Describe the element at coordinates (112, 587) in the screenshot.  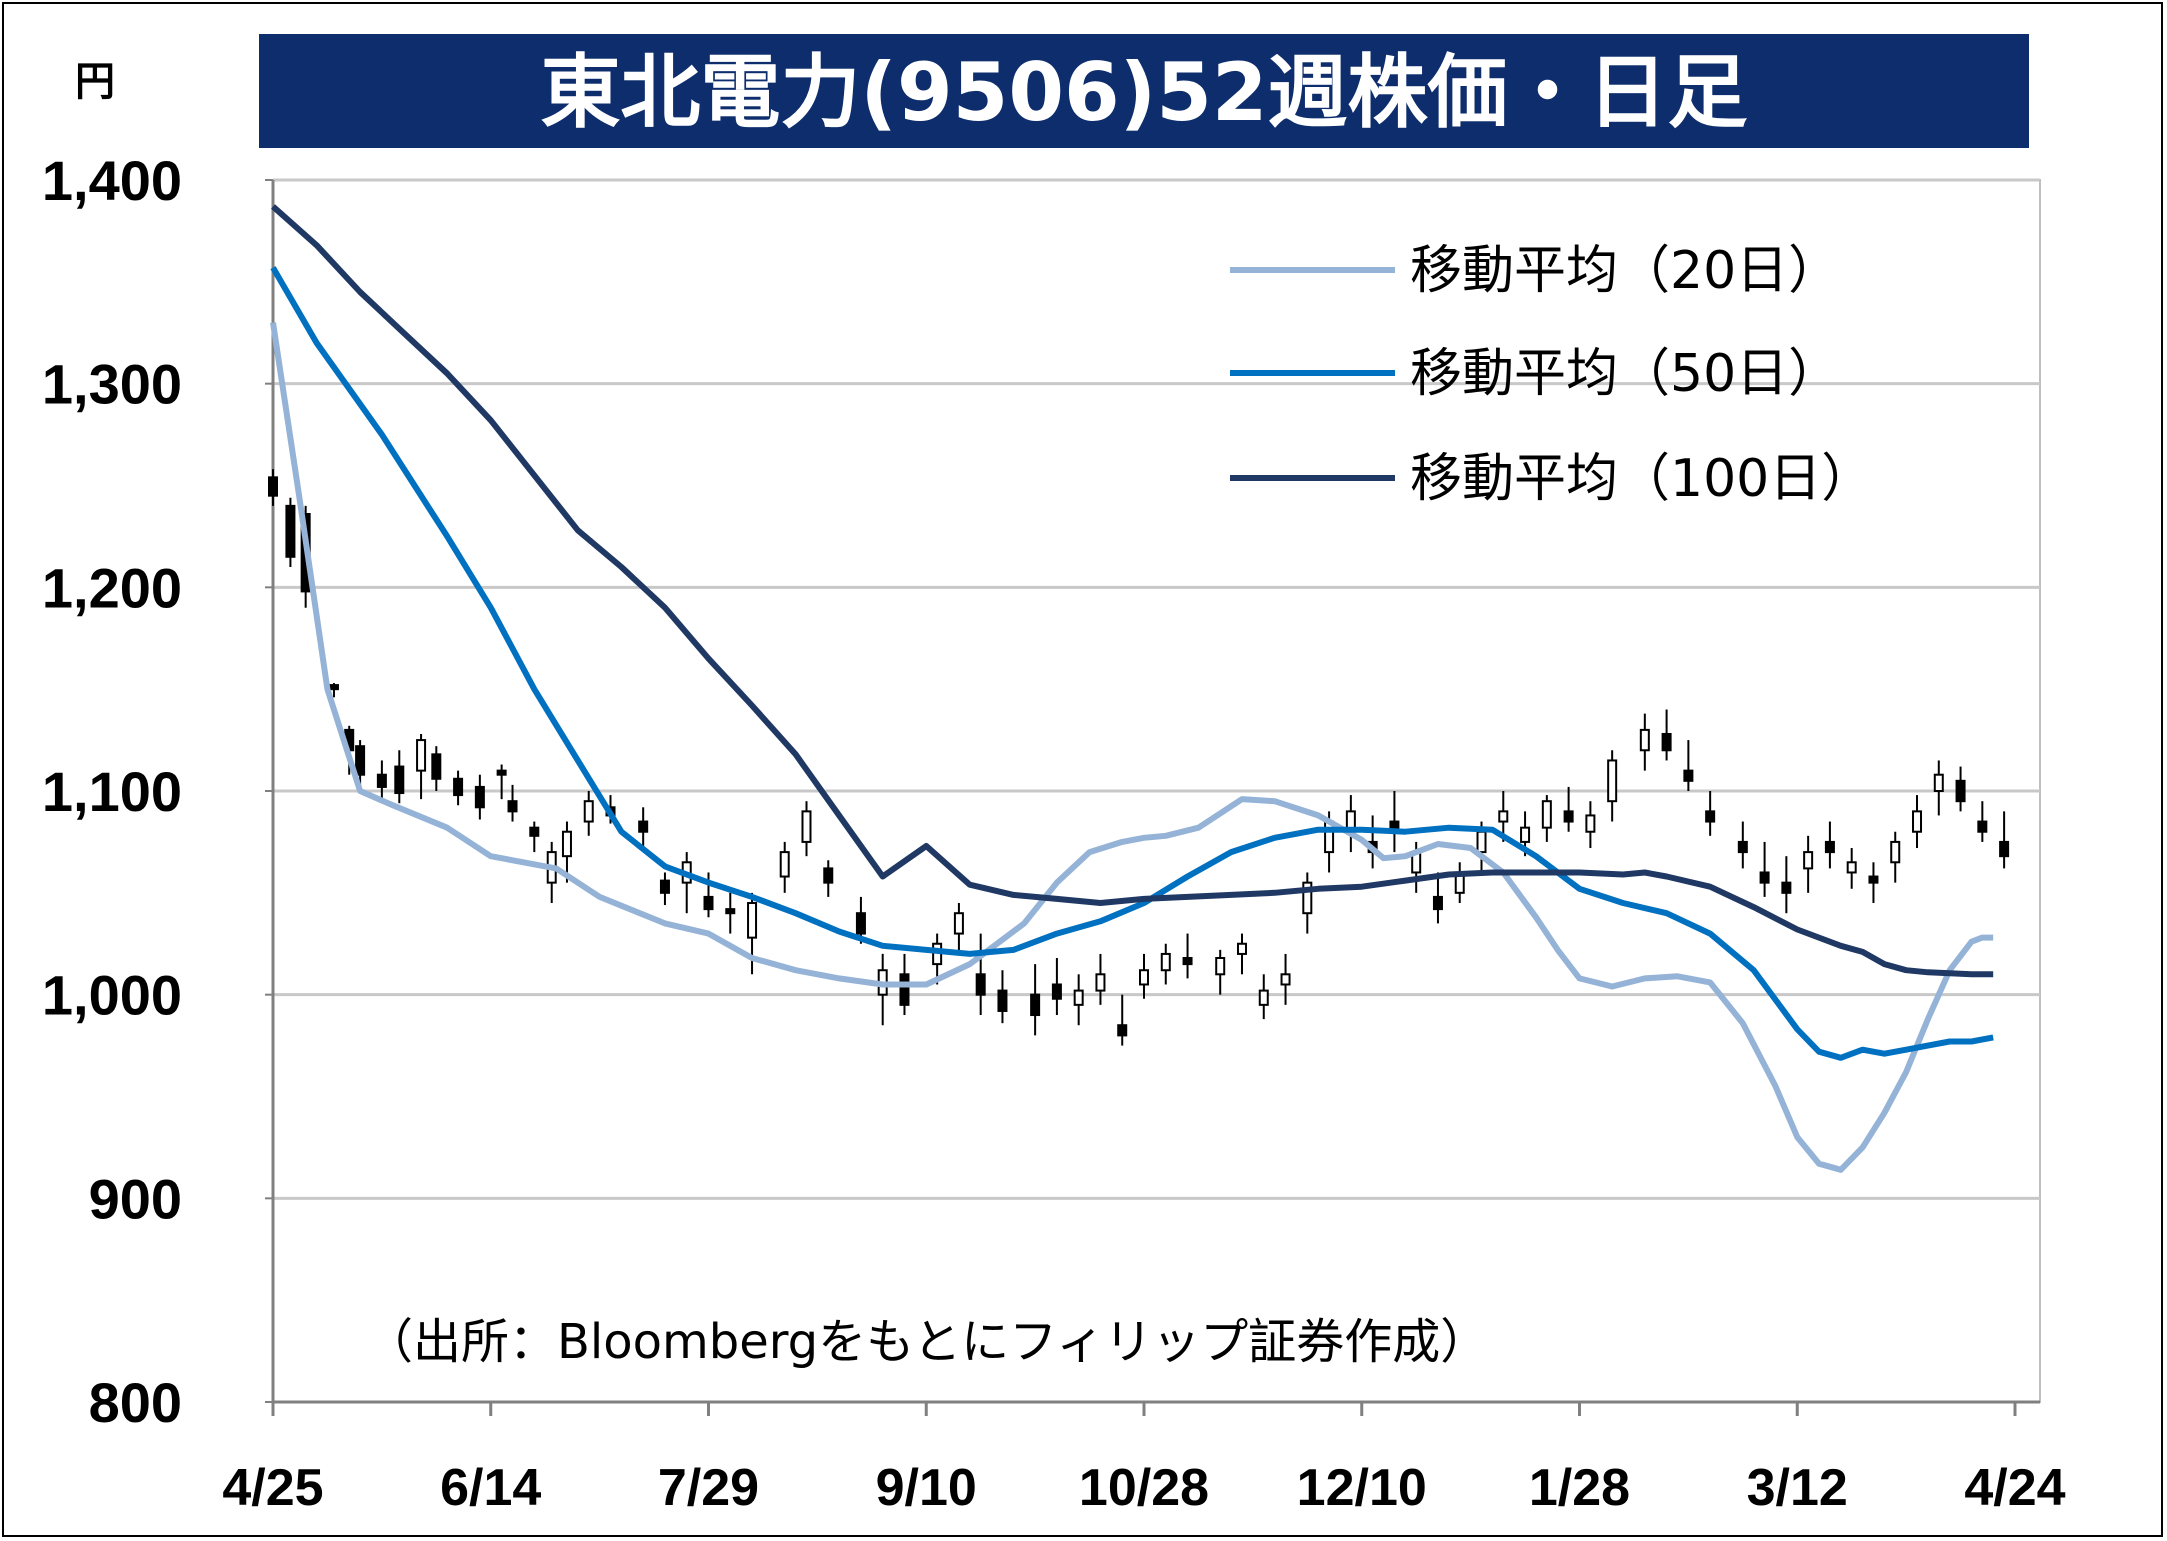
I see `y-tick-label: 1,200` at that location.